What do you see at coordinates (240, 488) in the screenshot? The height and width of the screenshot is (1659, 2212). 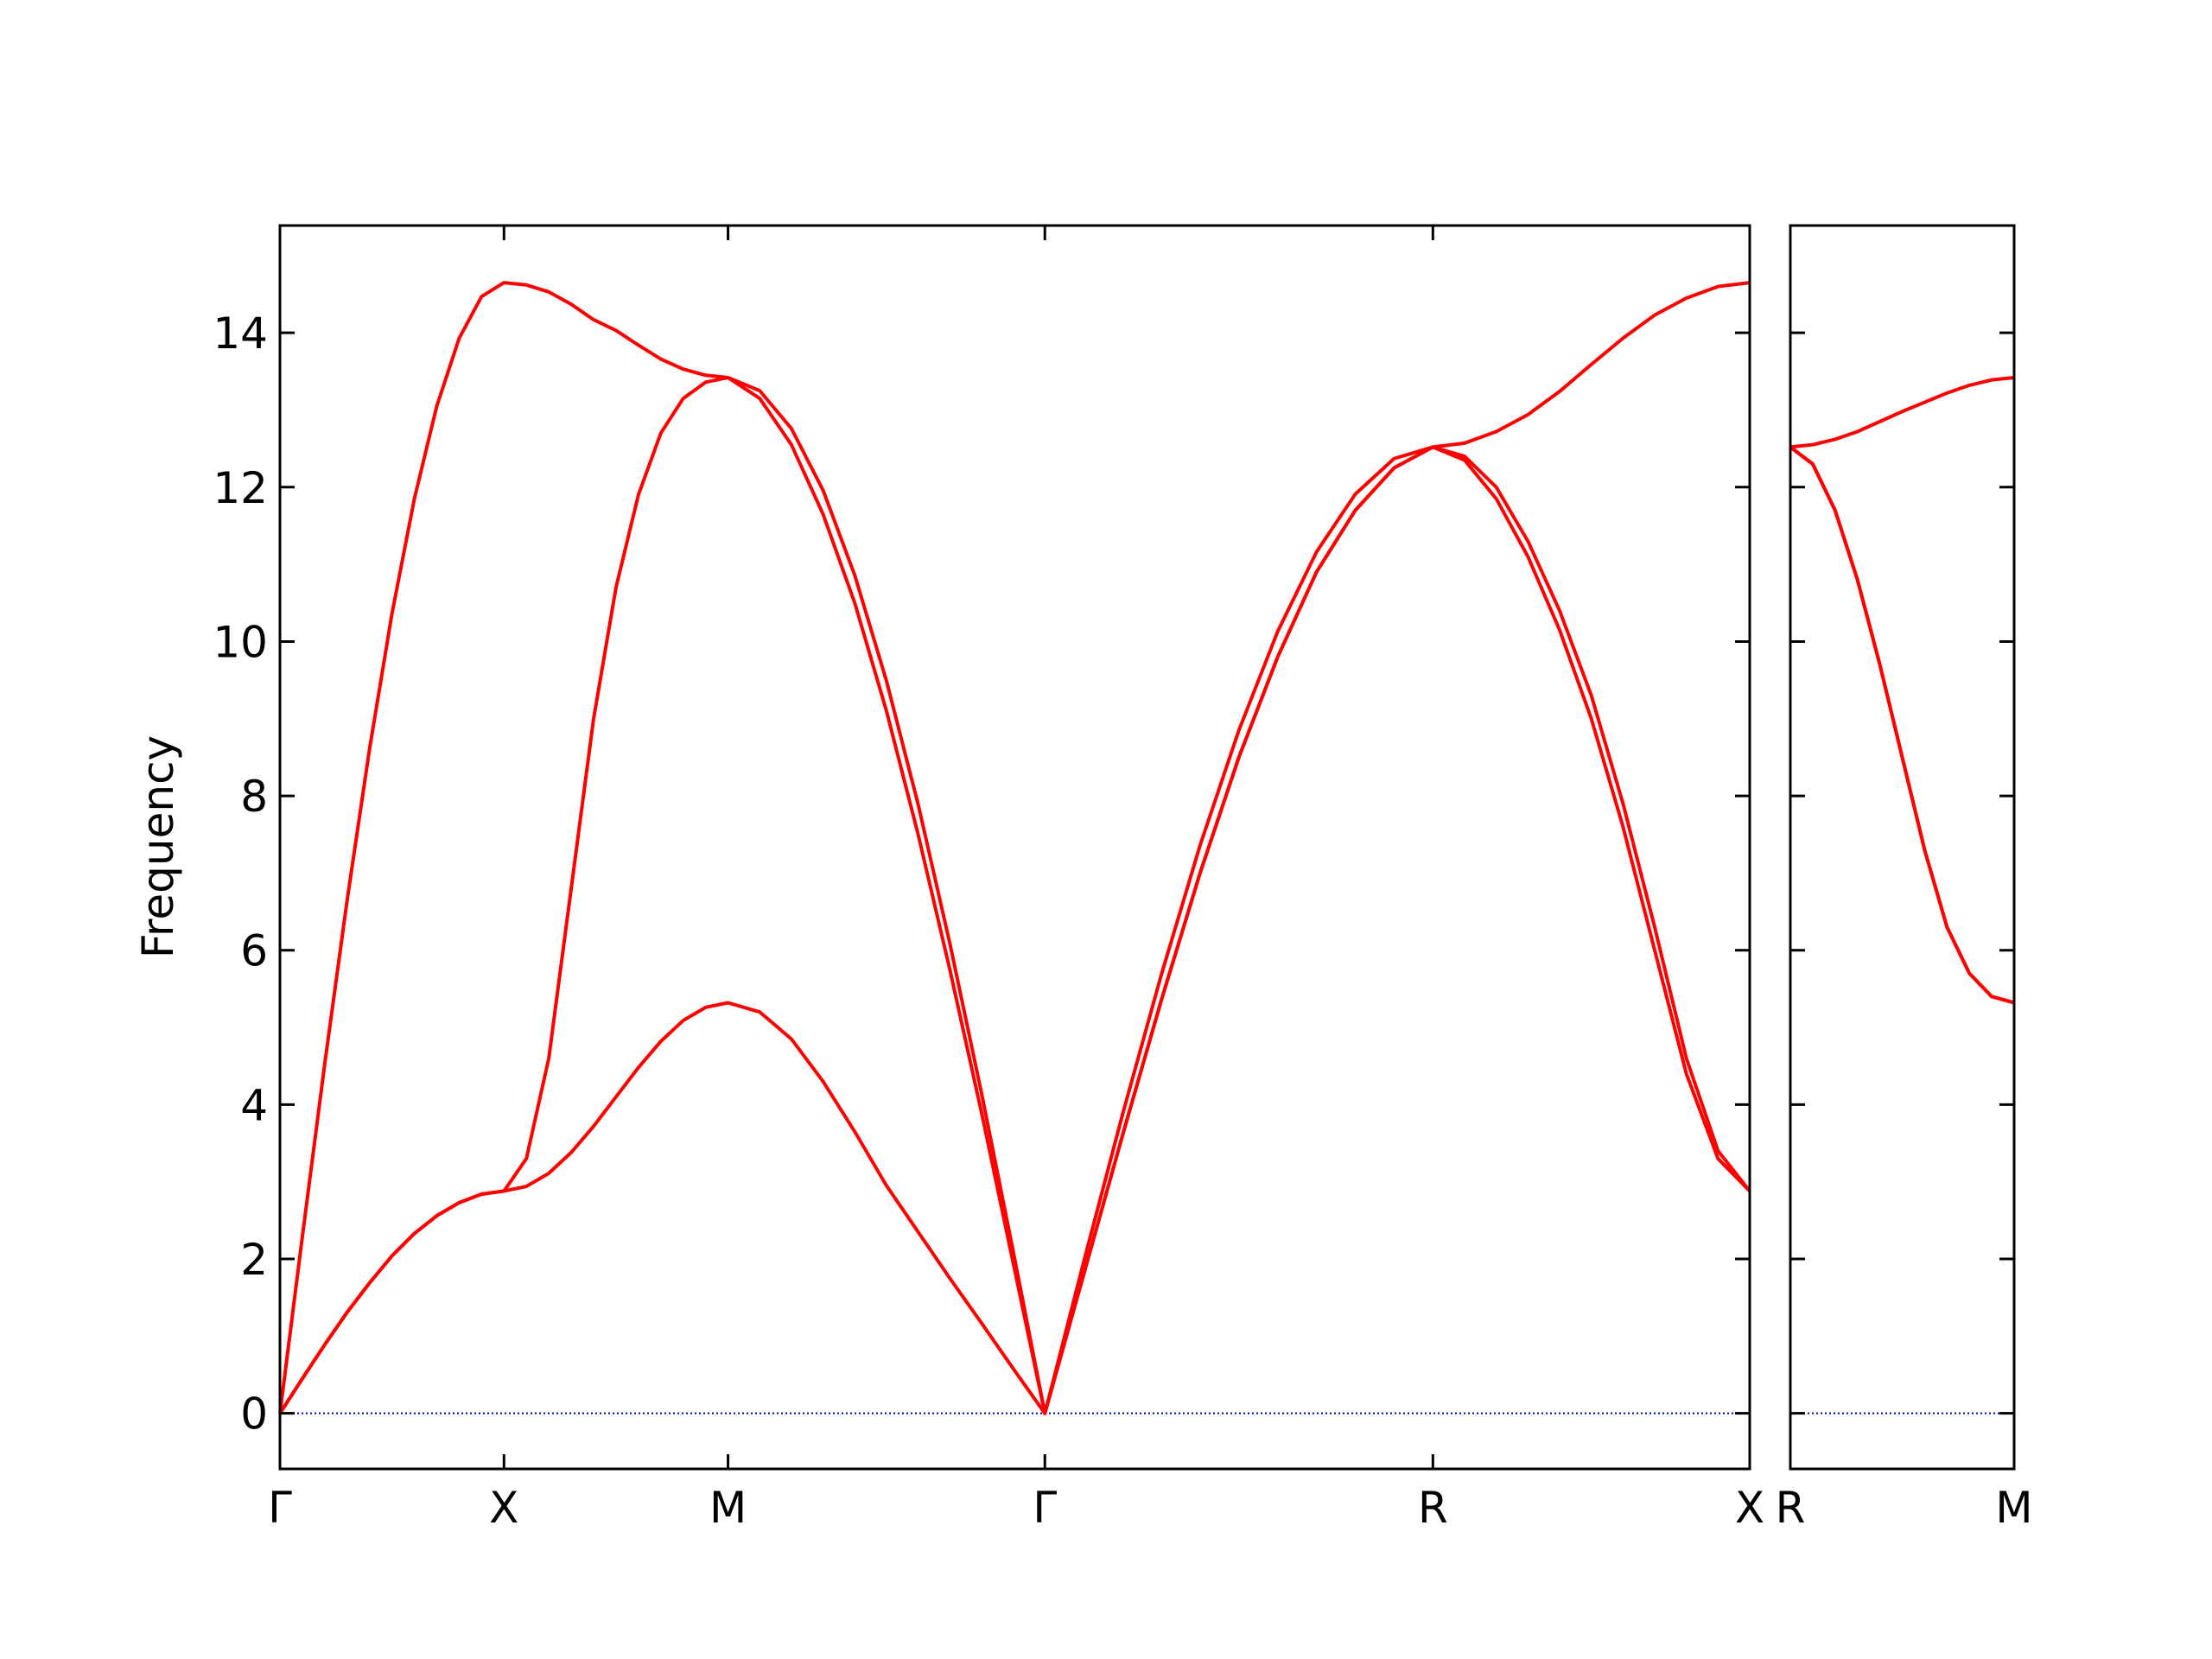 I see `y-tick-label: 12` at bounding box center [240, 488].